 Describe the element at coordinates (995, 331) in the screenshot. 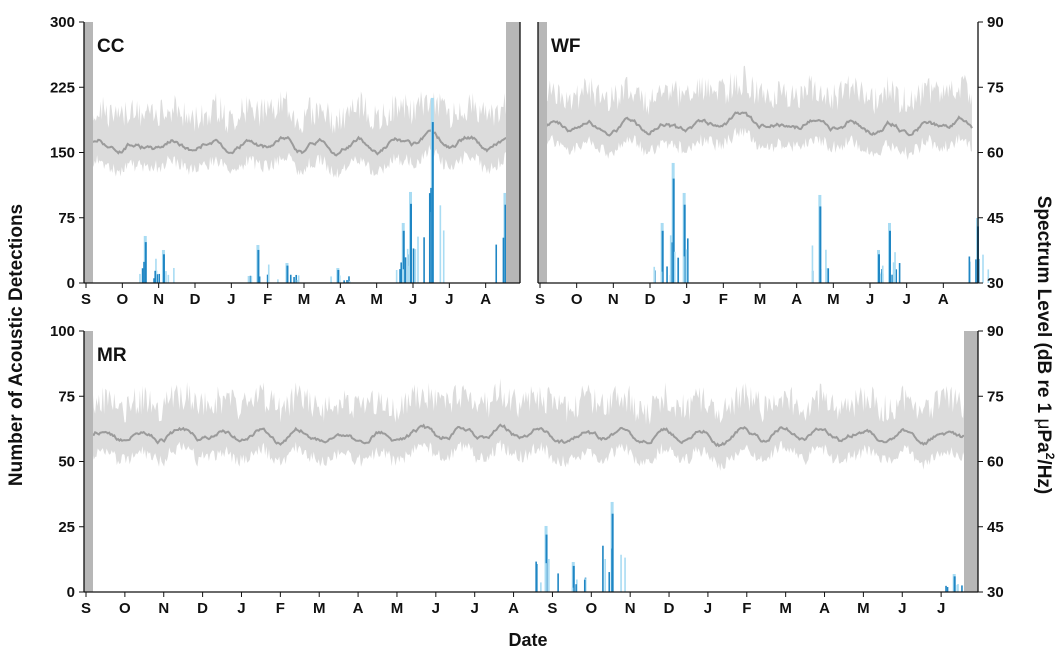

I see `y-right-tick-label: 90` at that location.